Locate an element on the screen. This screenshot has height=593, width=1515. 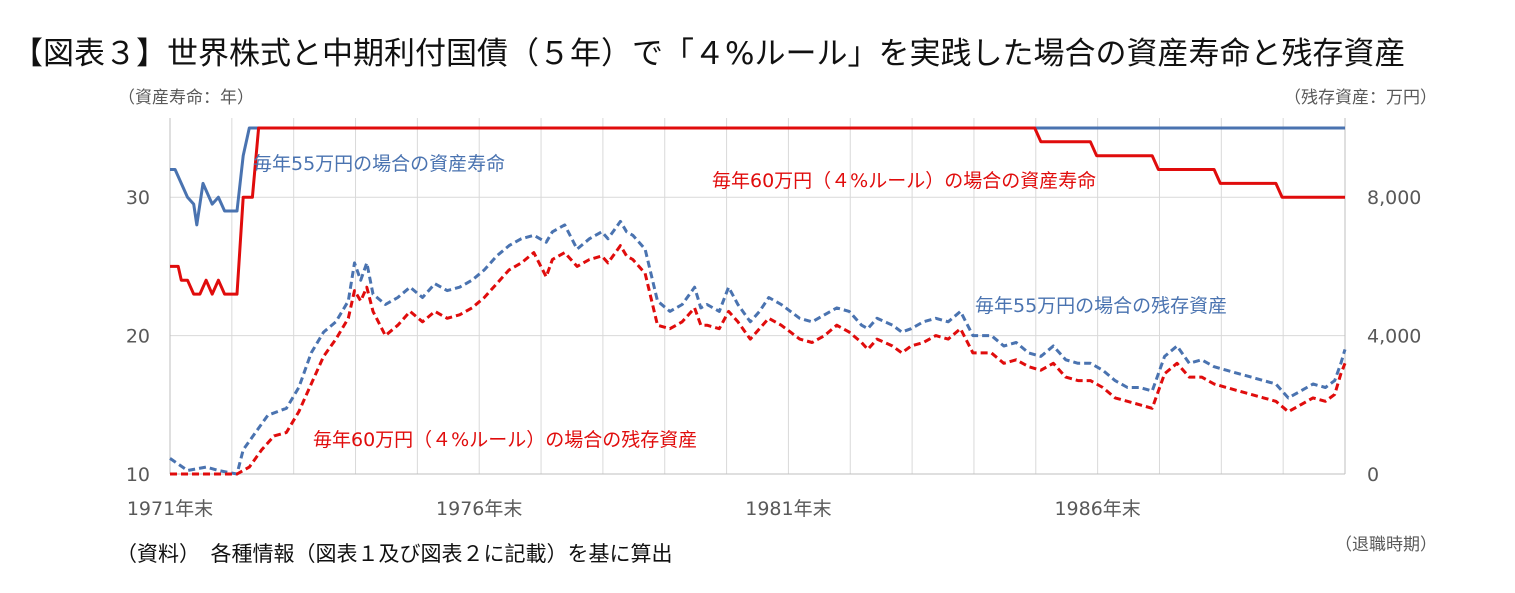
right-tick-label: 4,000 is located at coordinates (1394, 337).